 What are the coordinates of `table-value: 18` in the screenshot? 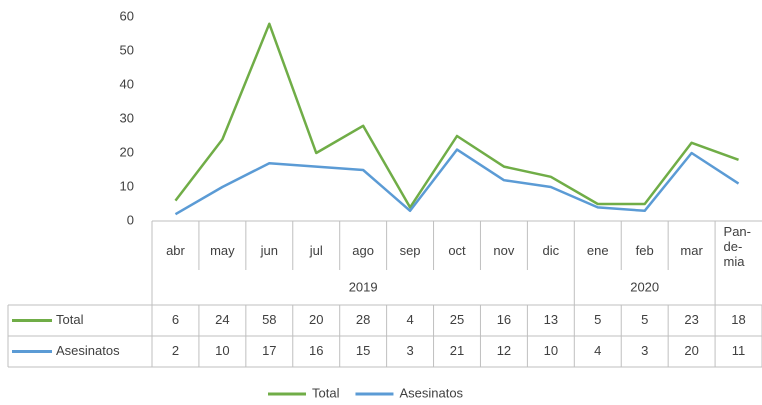 It's located at (738, 319).